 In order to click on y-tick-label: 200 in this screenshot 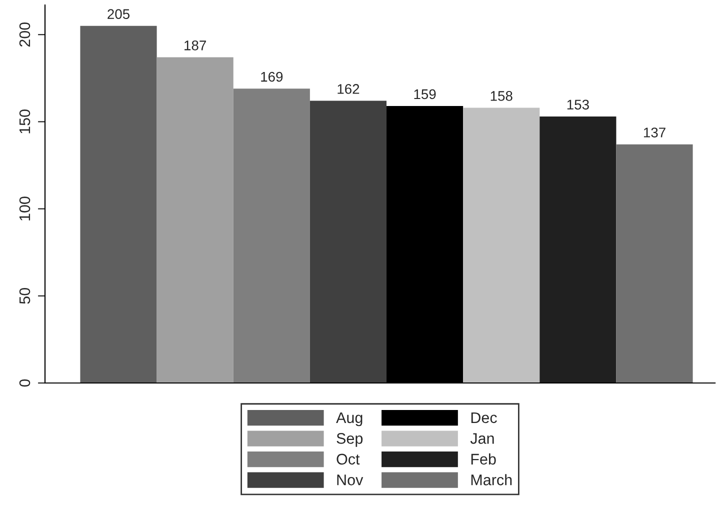, I will do `click(24, 34)`.